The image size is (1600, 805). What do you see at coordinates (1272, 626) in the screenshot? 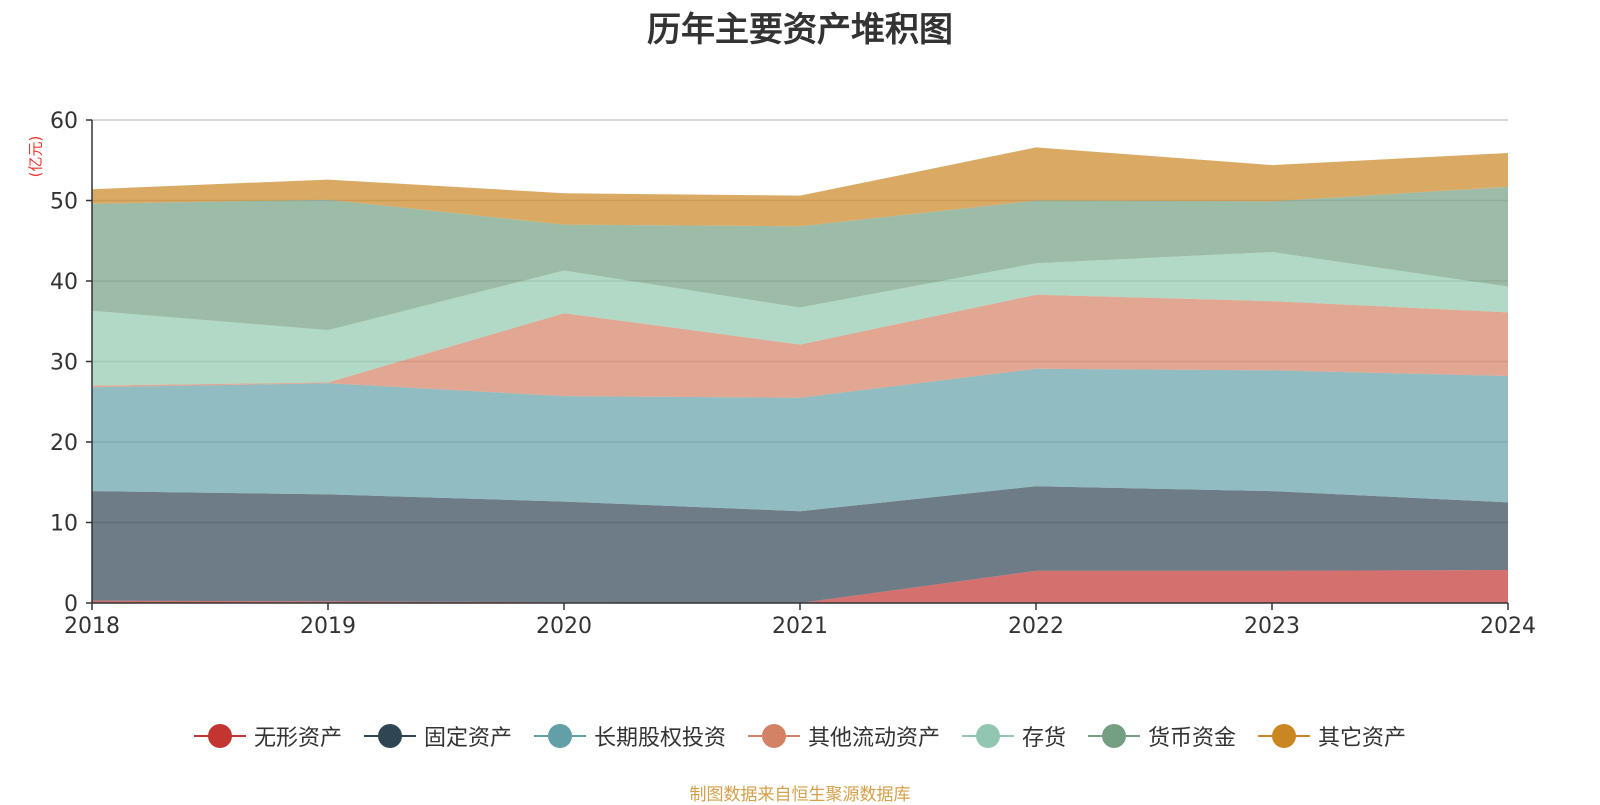
I see `x-tick-label: 2023` at bounding box center [1272, 626].